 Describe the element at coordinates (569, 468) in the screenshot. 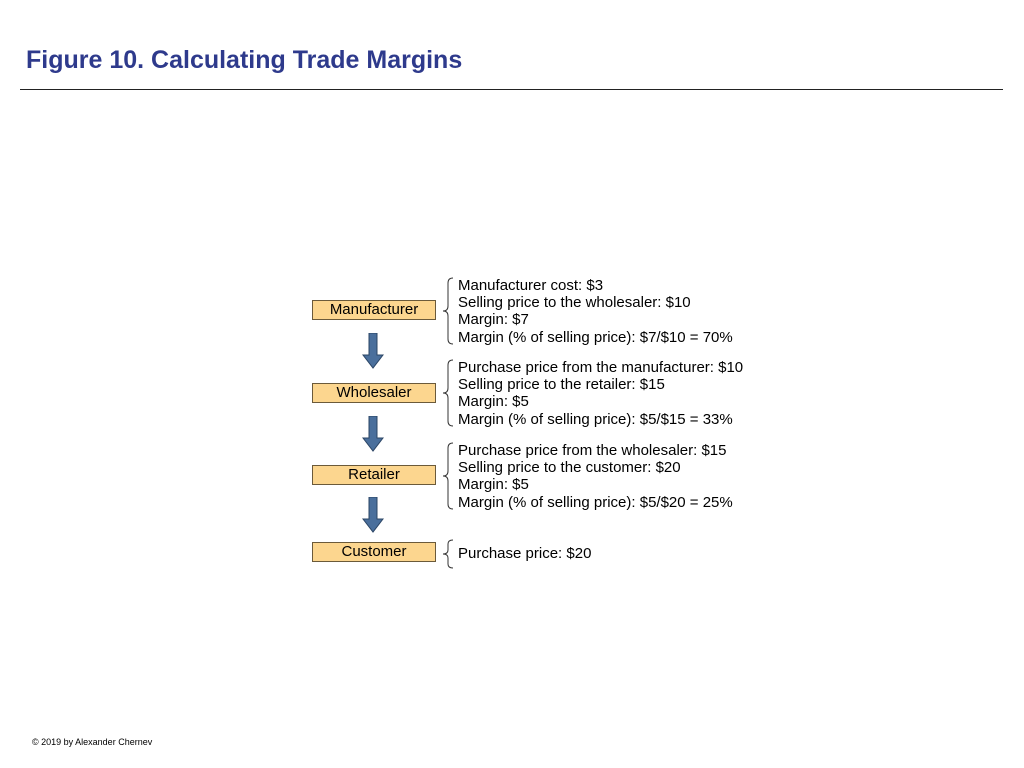

I see `detail-line: Selling price to the customer: $20` at that location.